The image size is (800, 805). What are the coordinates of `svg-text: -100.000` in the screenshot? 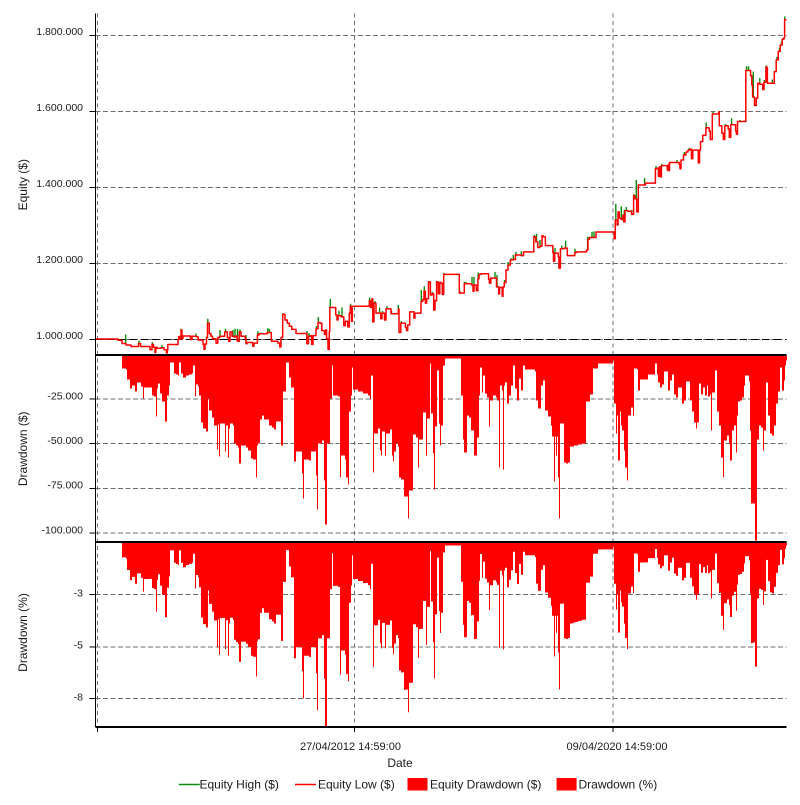 It's located at (63, 530).